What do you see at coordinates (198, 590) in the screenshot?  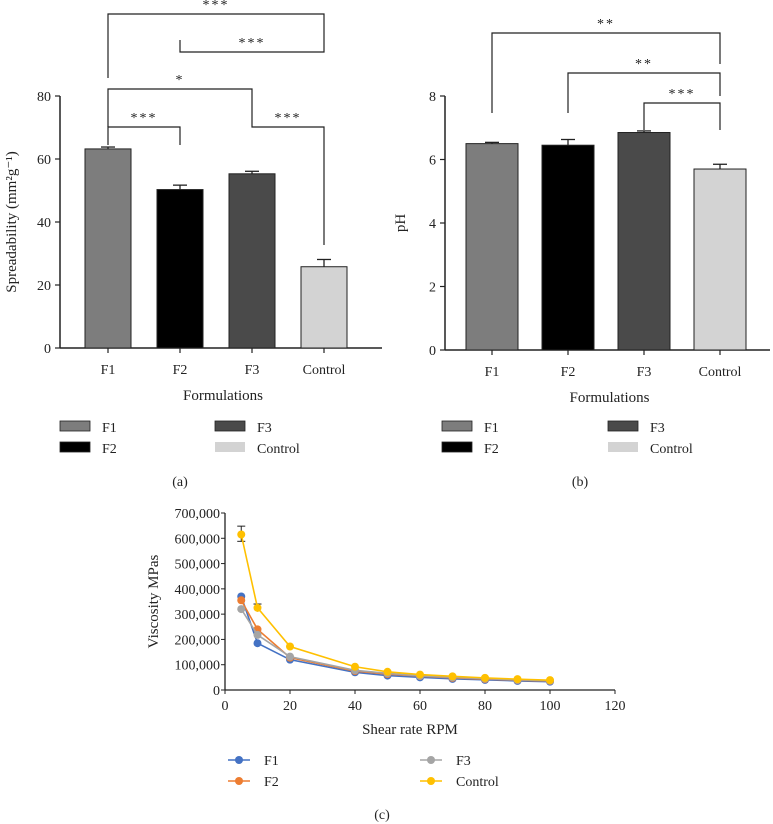 I see `y-tick-label: 400,000` at bounding box center [198, 590].